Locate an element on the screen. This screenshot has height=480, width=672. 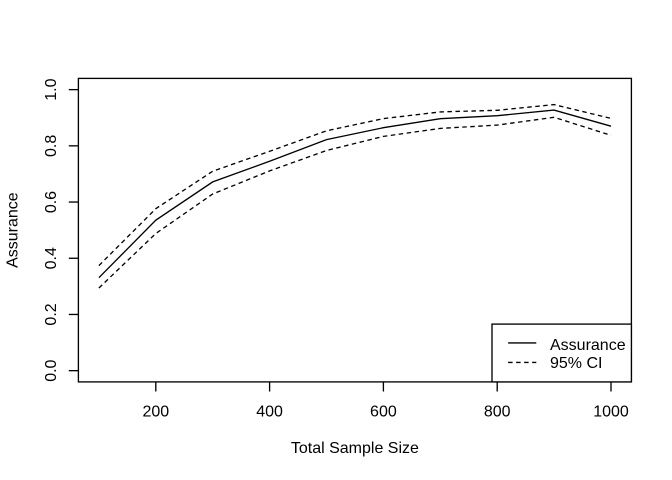
svg-text: 0.2 is located at coordinates (51, 314).